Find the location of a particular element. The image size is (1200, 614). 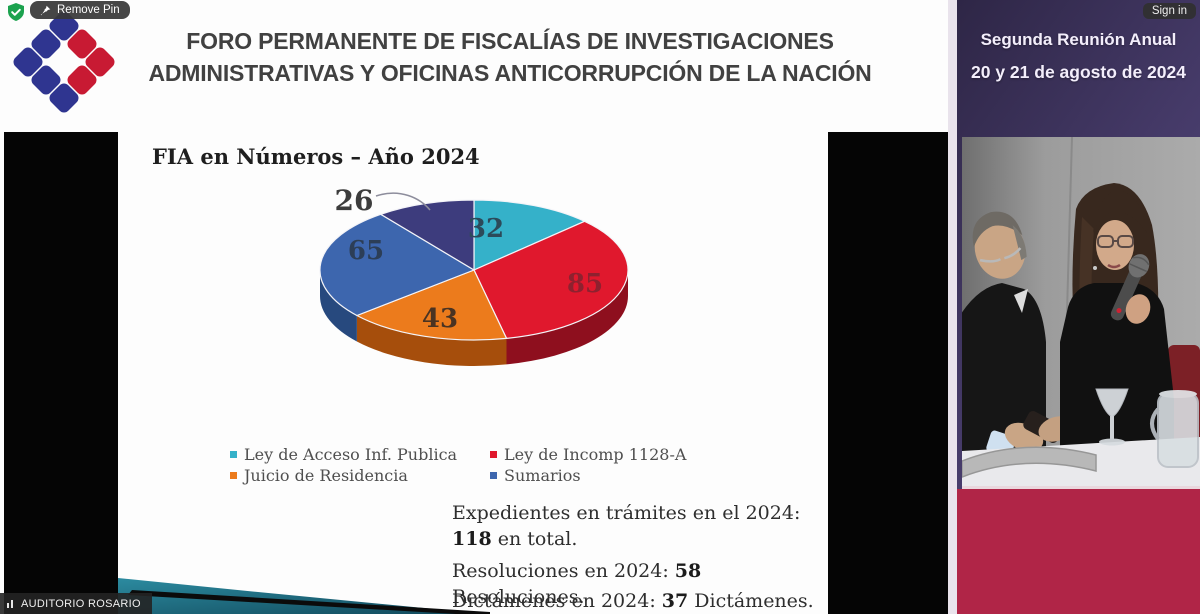

remove-pin-button: Remove Pin is located at coordinates (80, 10).